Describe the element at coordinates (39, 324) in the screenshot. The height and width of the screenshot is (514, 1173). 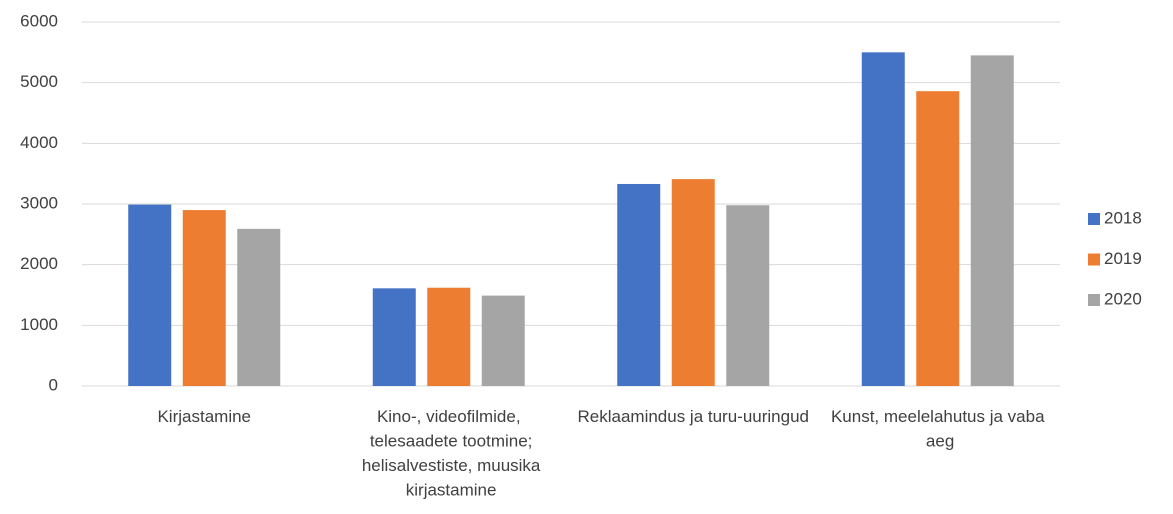
I see `y-tick-label: 1000` at that location.